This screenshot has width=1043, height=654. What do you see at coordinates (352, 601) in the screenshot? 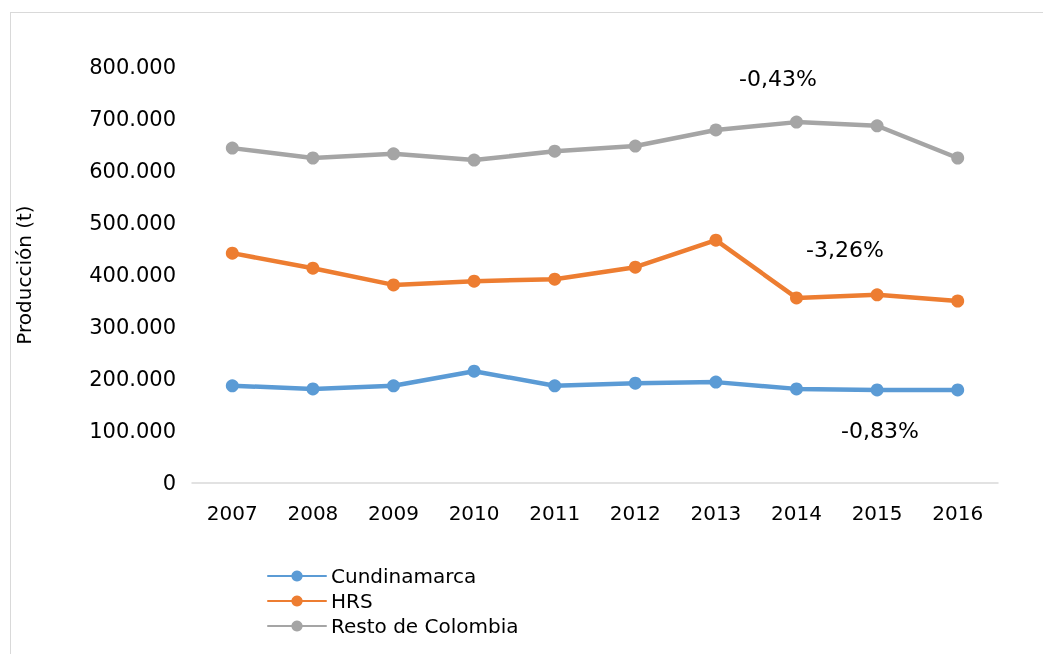
I see `legend-label: HRS` at bounding box center [352, 601].